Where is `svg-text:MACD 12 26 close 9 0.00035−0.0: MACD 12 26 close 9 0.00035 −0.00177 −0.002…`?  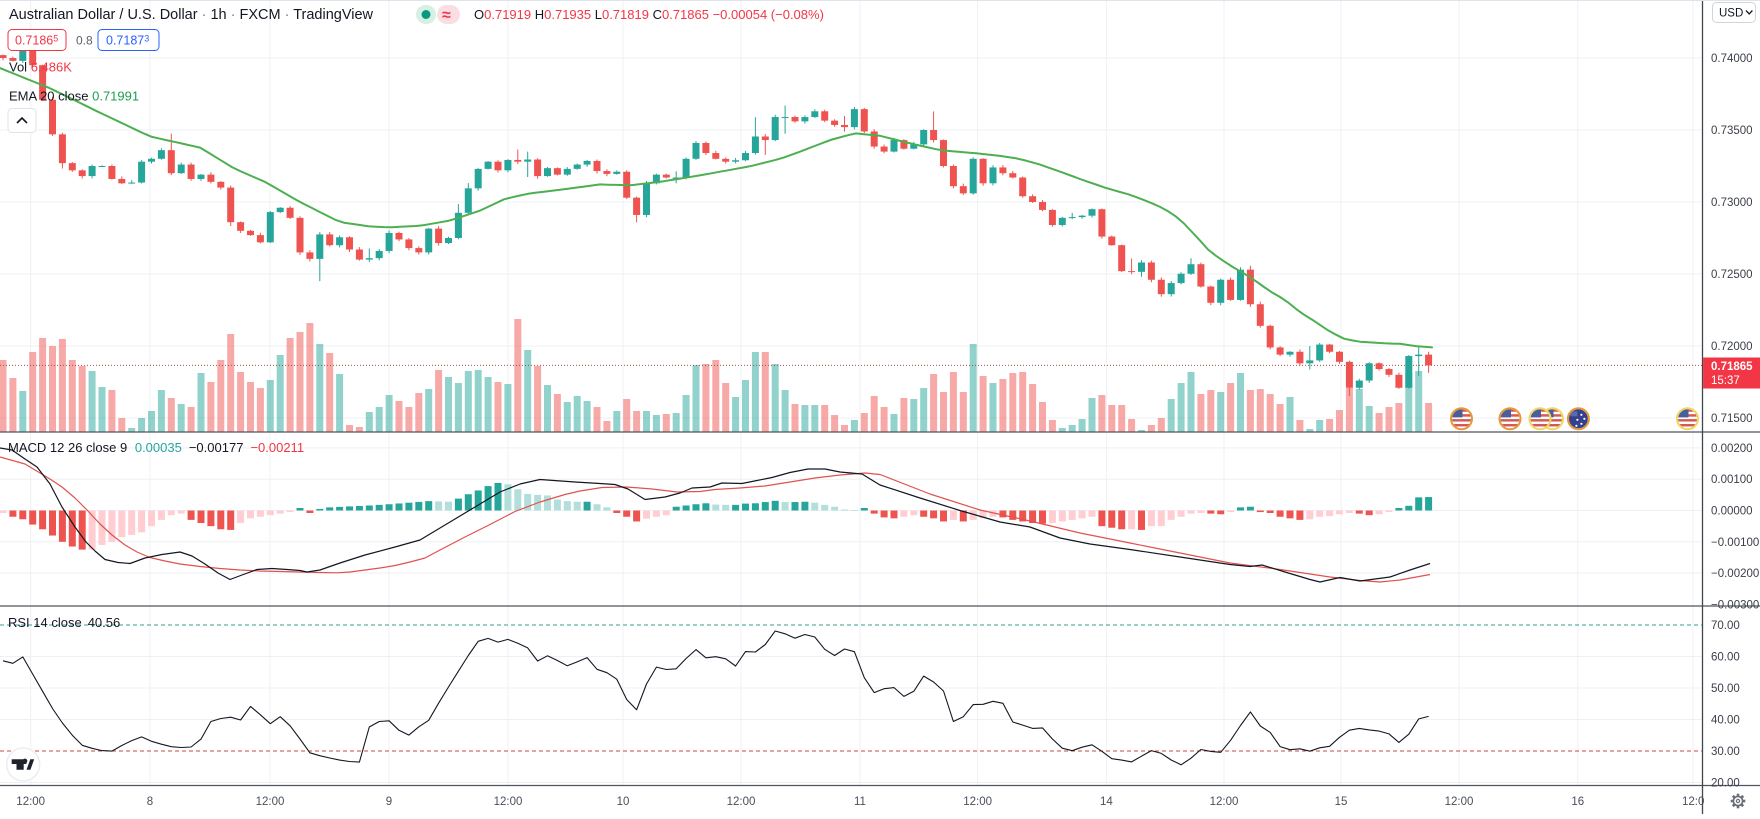 svg-text:MACD 12 26 close 9 0.00035−0.0: MACD 12 26 close 9 0.00035 −0.00177 −0.002… is located at coordinates (156, 447).